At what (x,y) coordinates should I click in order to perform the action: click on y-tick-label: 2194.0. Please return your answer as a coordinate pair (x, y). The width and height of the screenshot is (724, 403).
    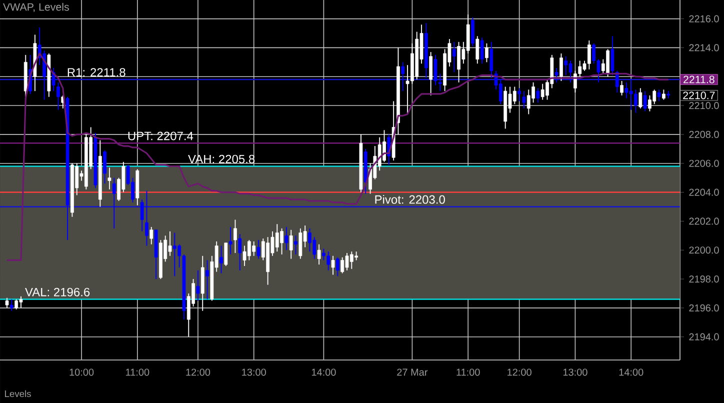
    Looking at the image, I should click on (704, 336).